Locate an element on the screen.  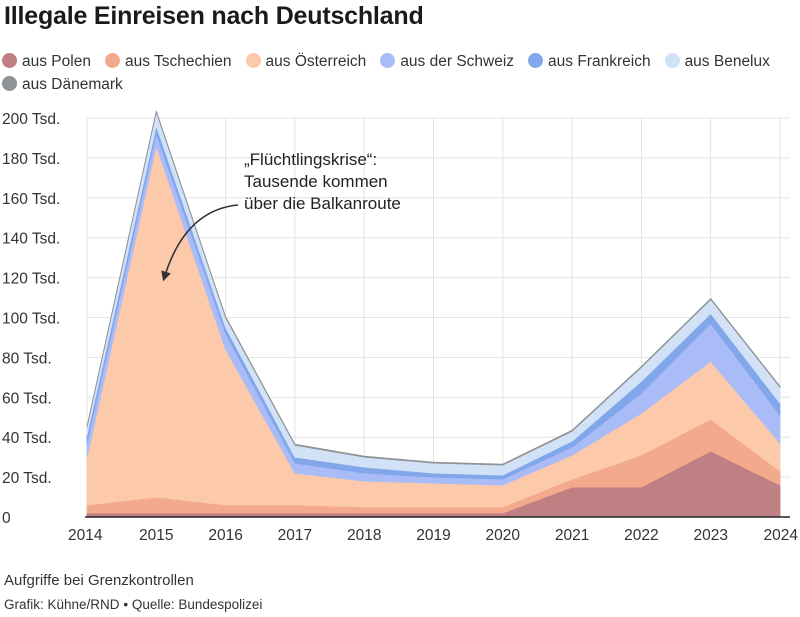
legend-item-aus-daenemark: aus Dänemark is located at coordinates (62, 84).